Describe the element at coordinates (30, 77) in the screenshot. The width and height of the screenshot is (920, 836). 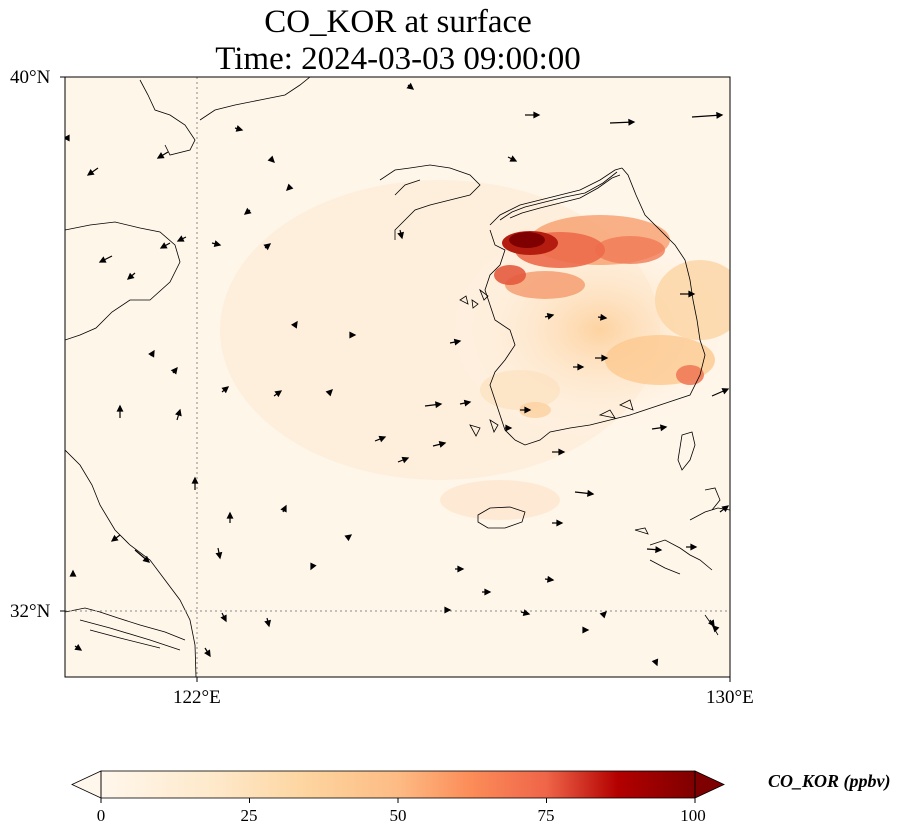
I see `lat-tick-40n: 40°N` at that location.